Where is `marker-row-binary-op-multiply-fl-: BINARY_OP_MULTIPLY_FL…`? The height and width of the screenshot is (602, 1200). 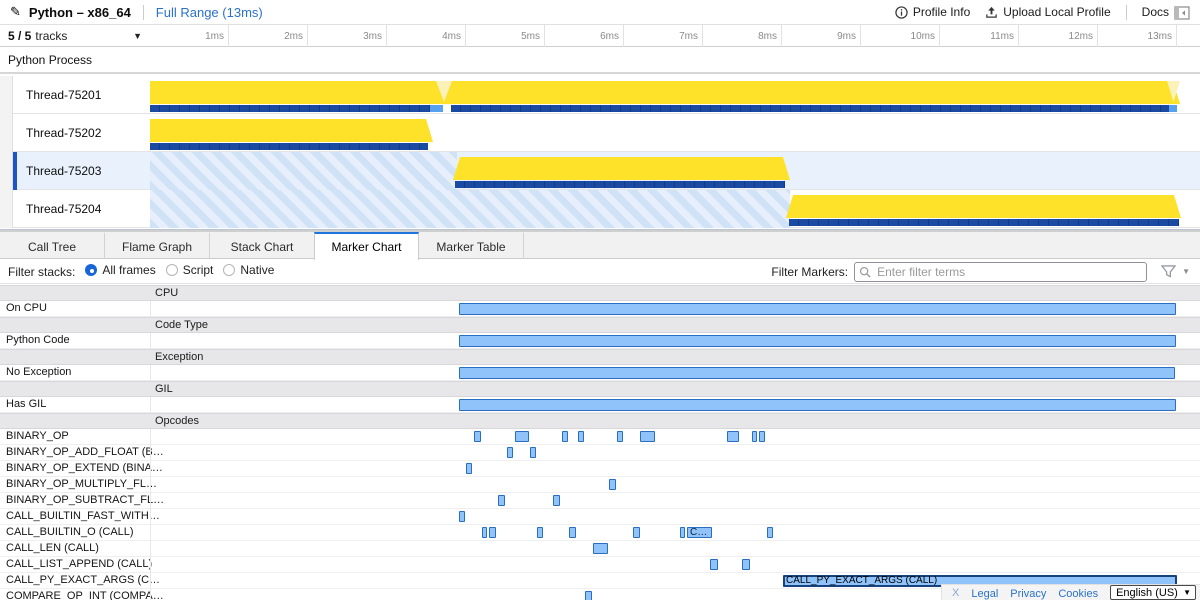 marker-row-binary-op-multiply-fl-: BINARY_OP_MULTIPLY_FL… is located at coordinates (600, 485).